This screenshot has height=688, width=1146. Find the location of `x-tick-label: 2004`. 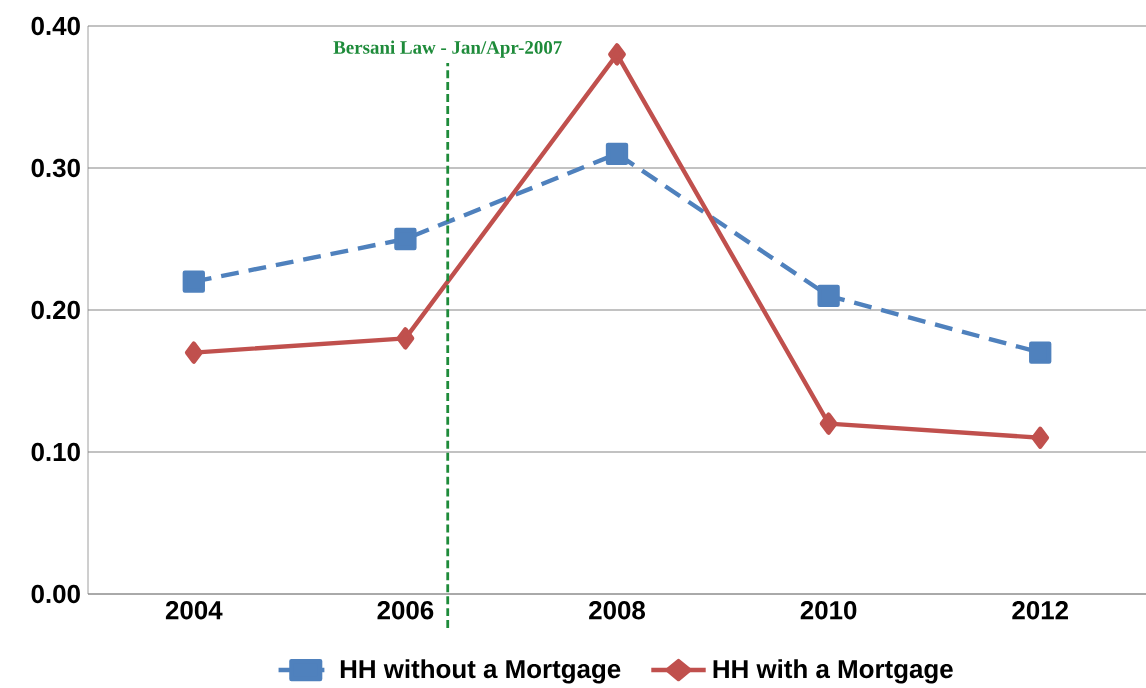

x-tick-label: 2004 is located at coordinates (194, 610).